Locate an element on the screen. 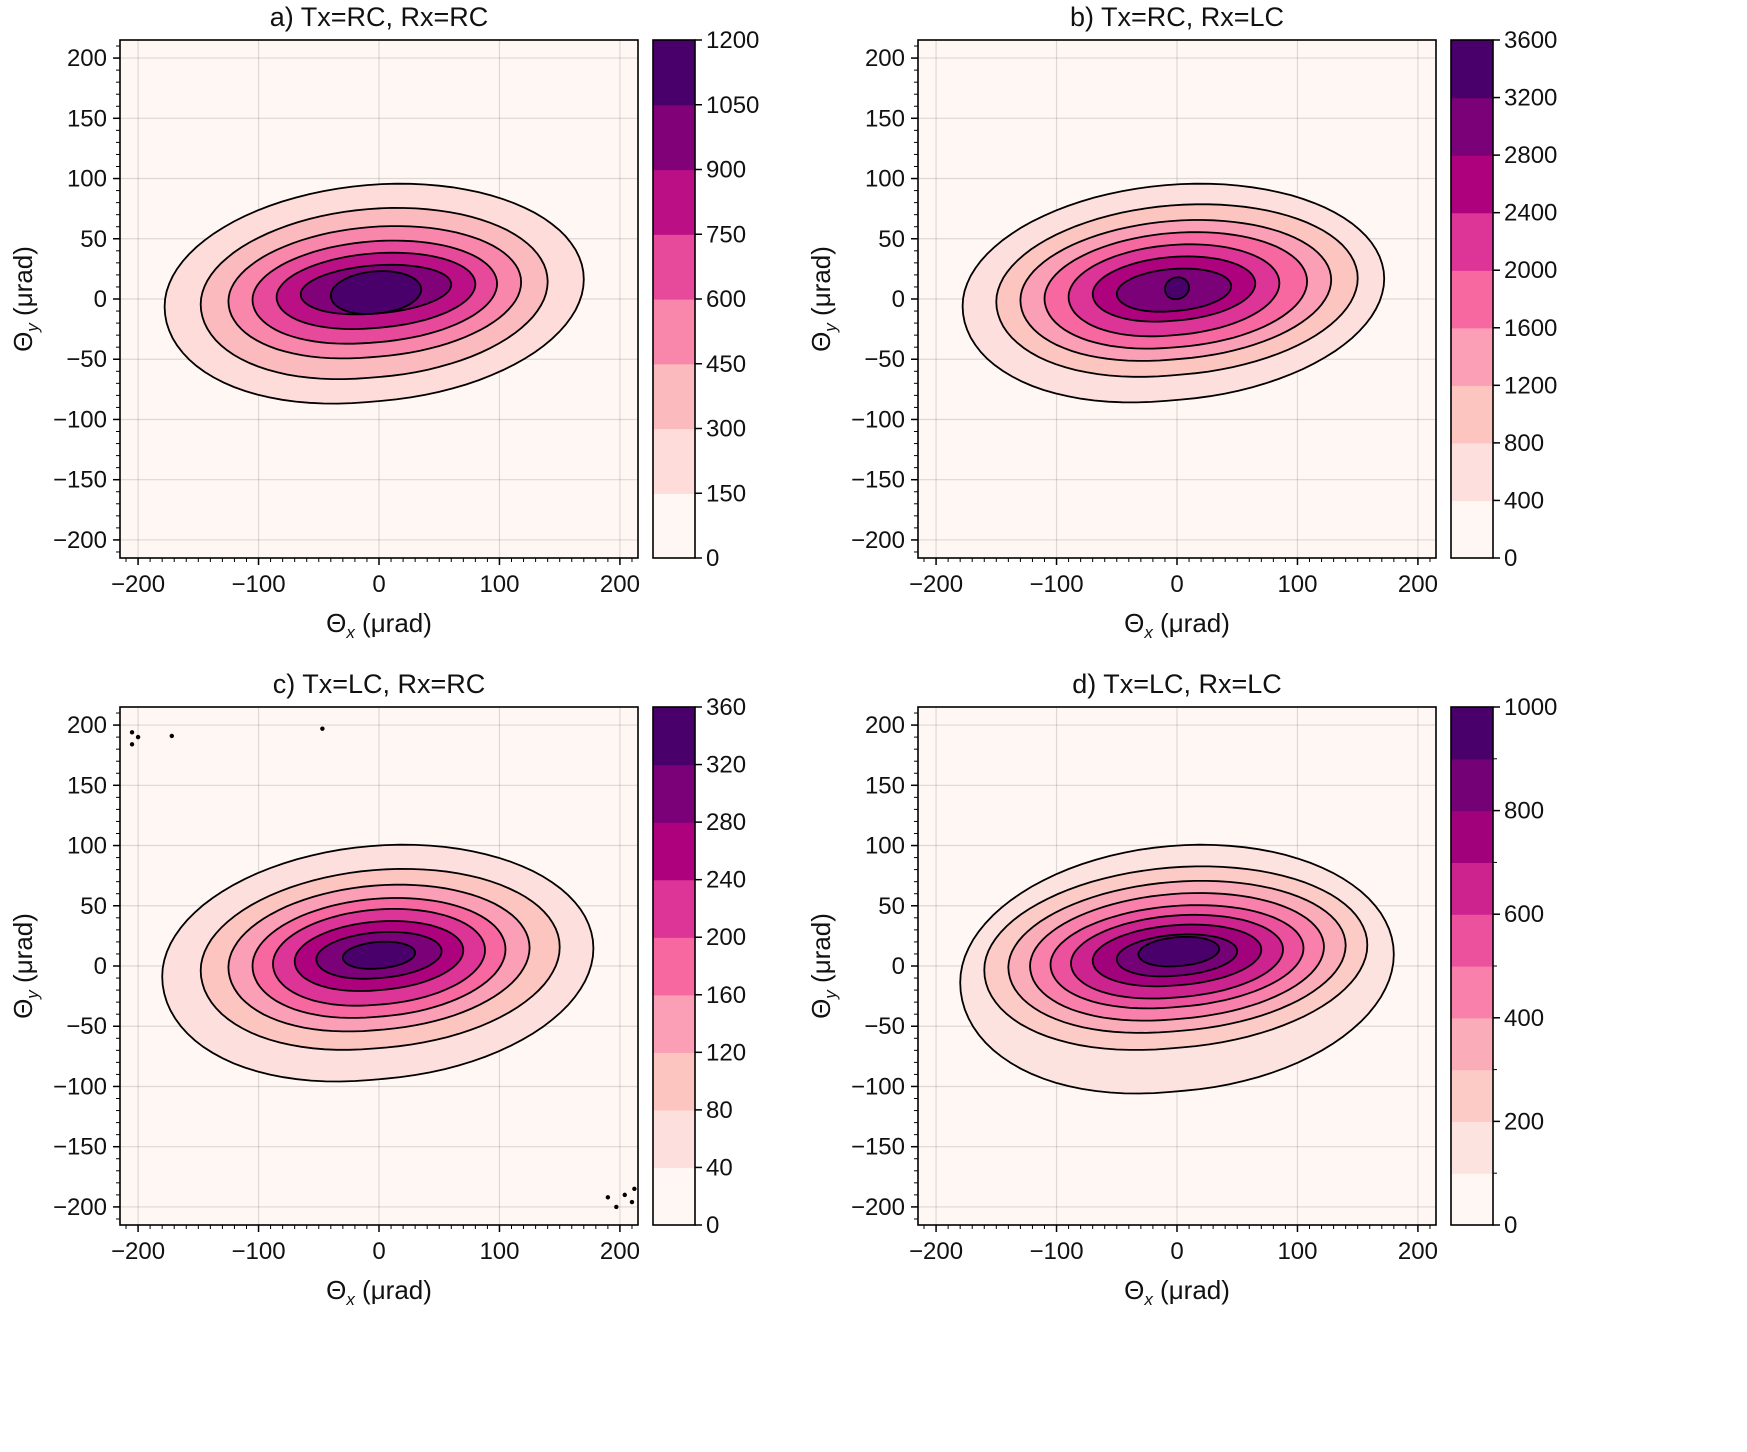 Image resolution: width=1747 pixels, height=1452 pixels. colorbar-tick-label: 240 is located at coordinates (726, 880).